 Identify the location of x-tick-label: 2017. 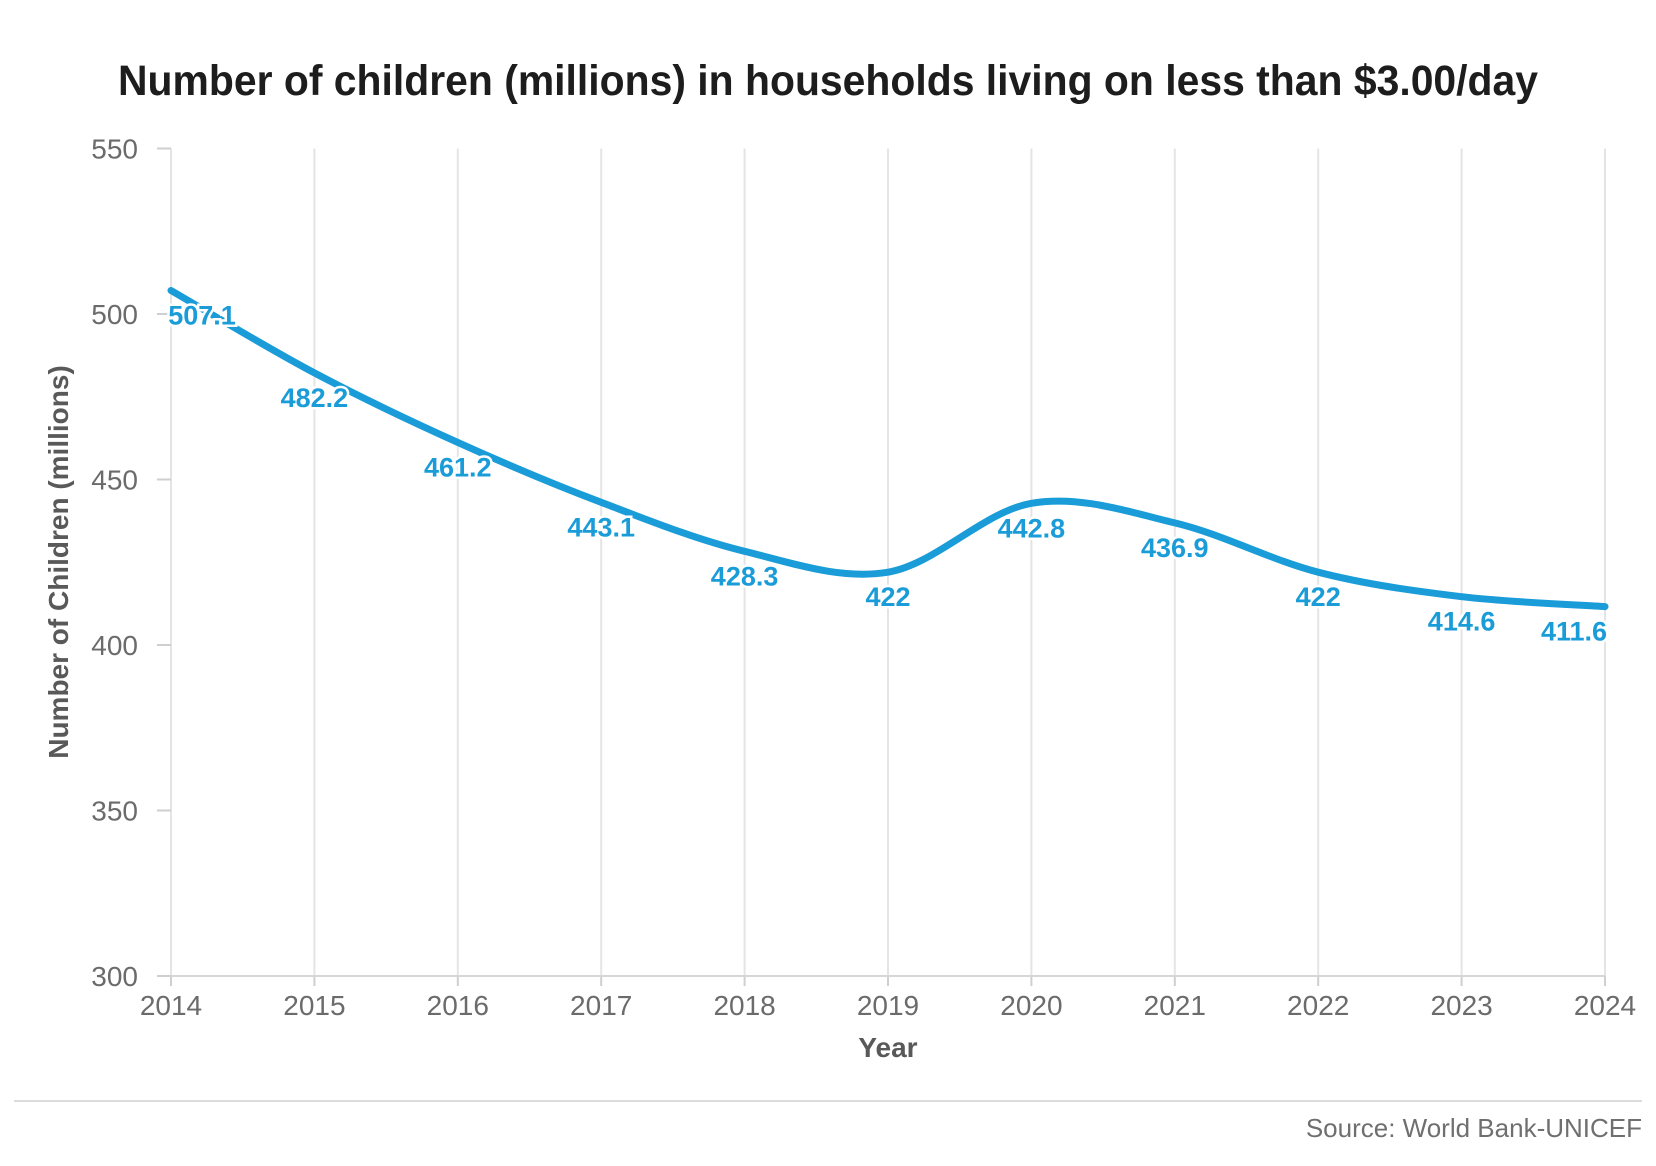
(601, 1005).